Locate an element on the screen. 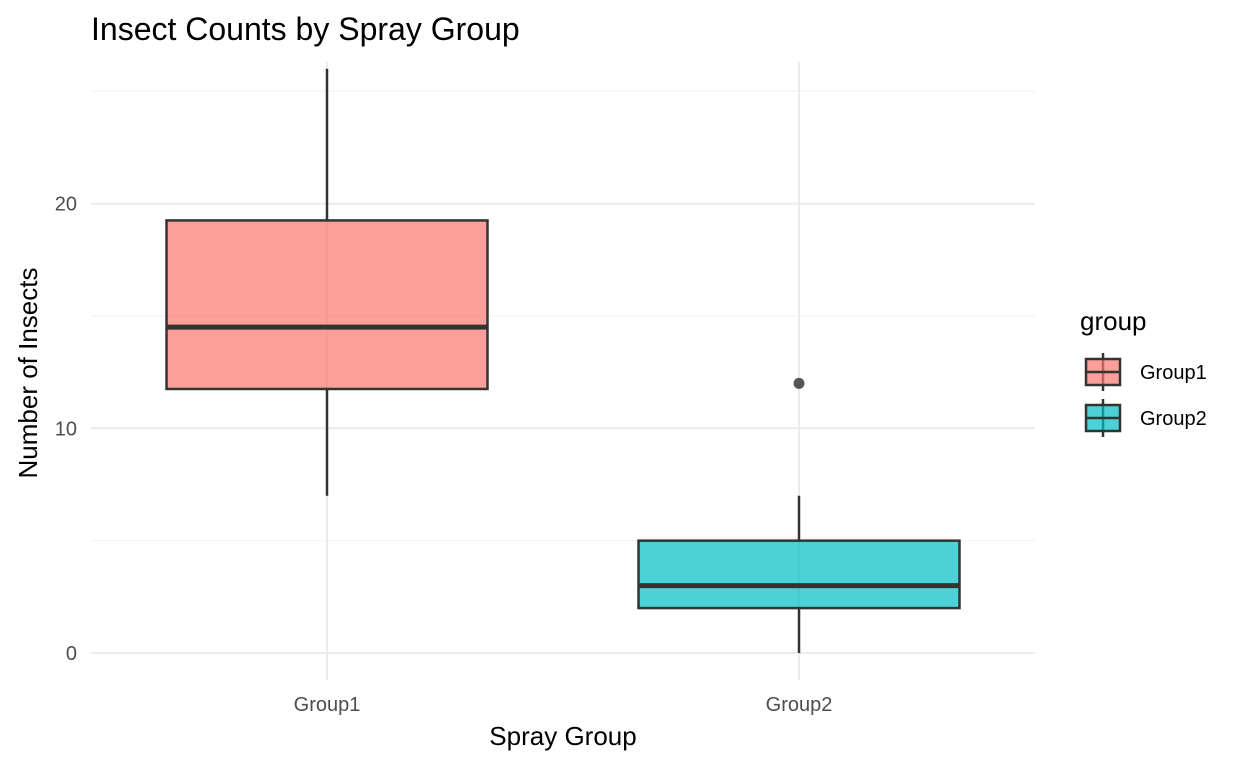  x-axis-title: Spray Group is located at coordinates (562, 736).